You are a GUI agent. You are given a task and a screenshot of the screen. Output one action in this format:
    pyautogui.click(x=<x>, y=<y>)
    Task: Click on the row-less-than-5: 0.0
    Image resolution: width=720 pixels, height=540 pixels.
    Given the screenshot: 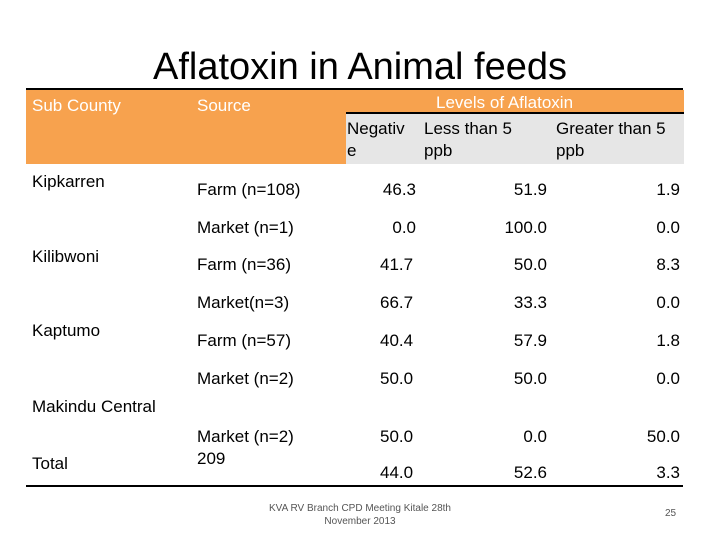 What is the action you would take?
    pyautogui.click(x=535, y=436)
    